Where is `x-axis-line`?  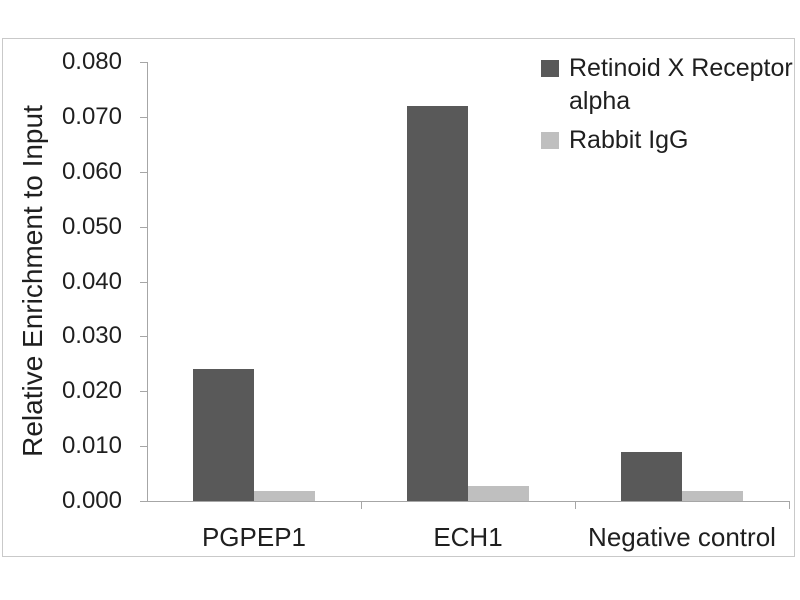
x-axis-line is located at coordinates (468, 501).